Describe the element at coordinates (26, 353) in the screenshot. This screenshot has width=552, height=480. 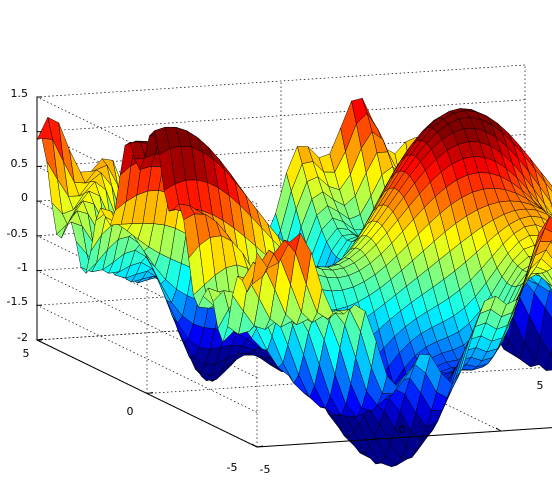
I see `y-tick-label: 5` at that location.